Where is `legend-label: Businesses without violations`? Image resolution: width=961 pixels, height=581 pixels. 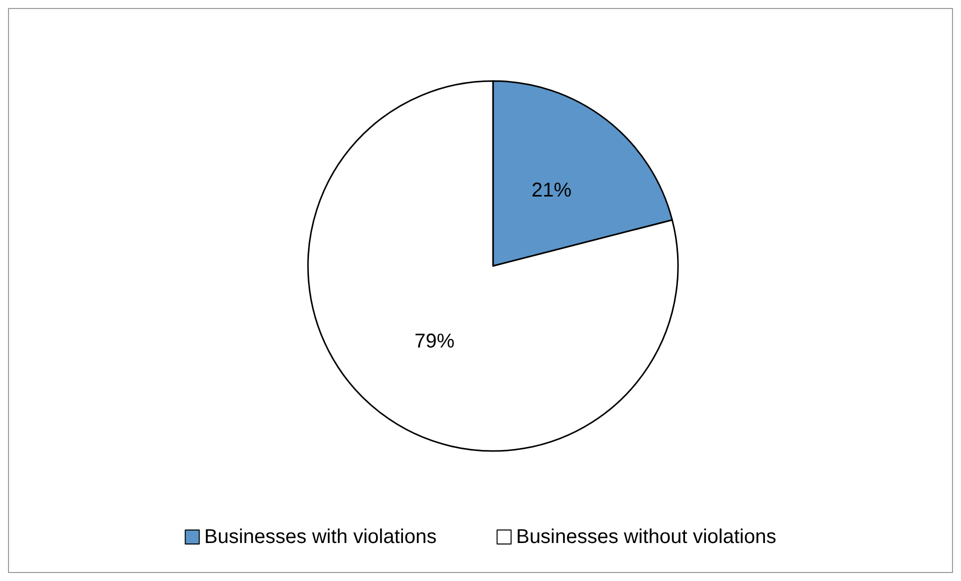 legend-label: Businesses without violations is located at coordinates (646, 537).